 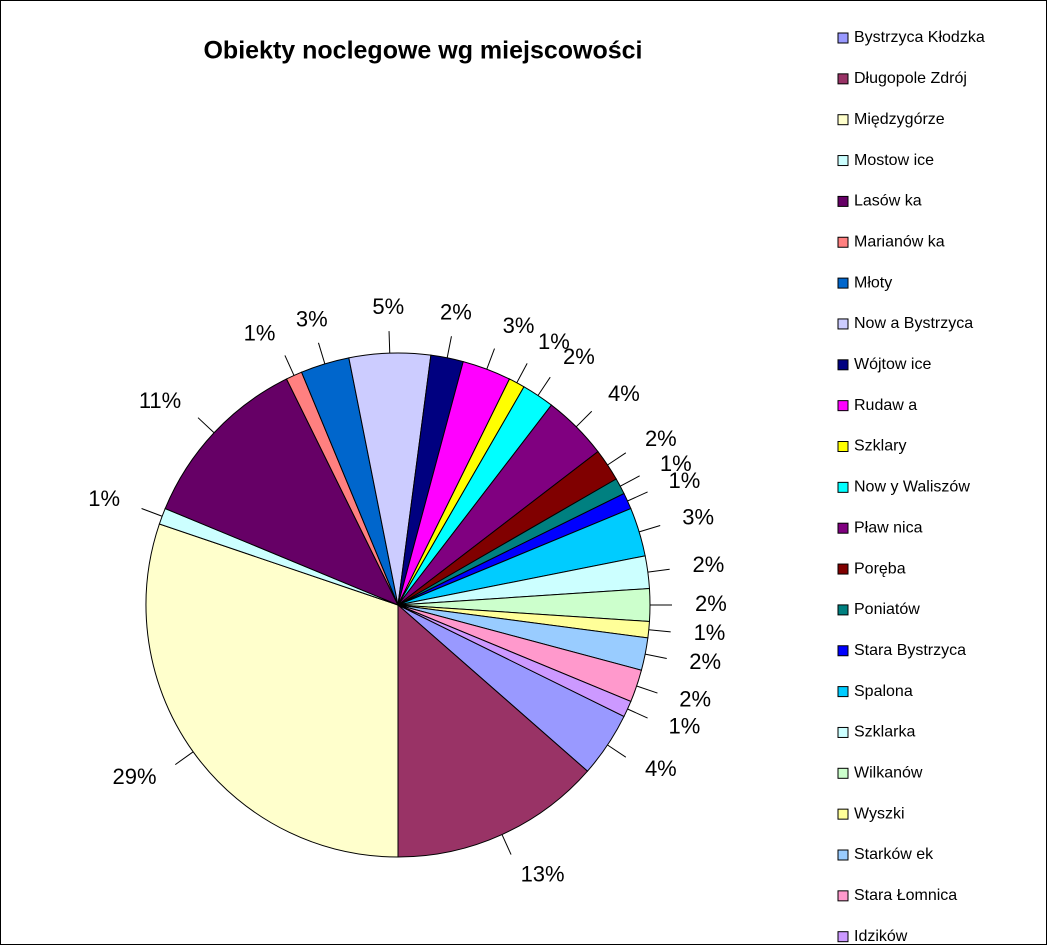 What do you see at coordinates (888, 201) in the screenshot?
I see `legend-label: Lasów ka` at bounding box center [888, 201].